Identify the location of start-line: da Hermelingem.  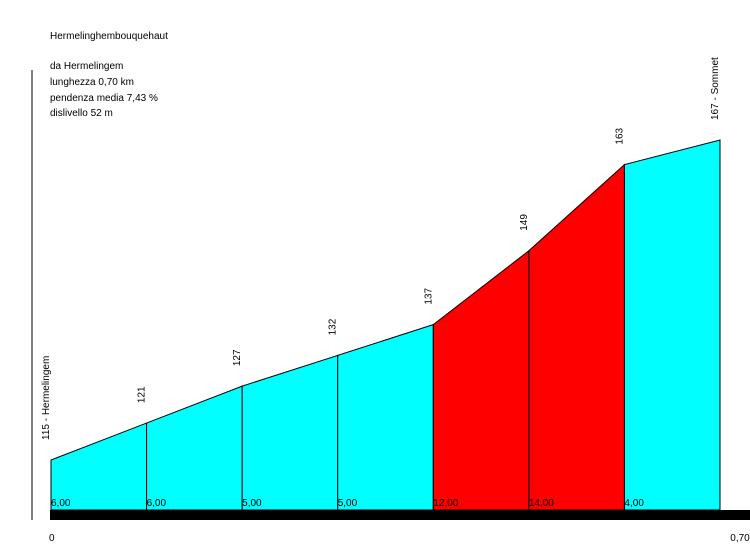
(87, 66).